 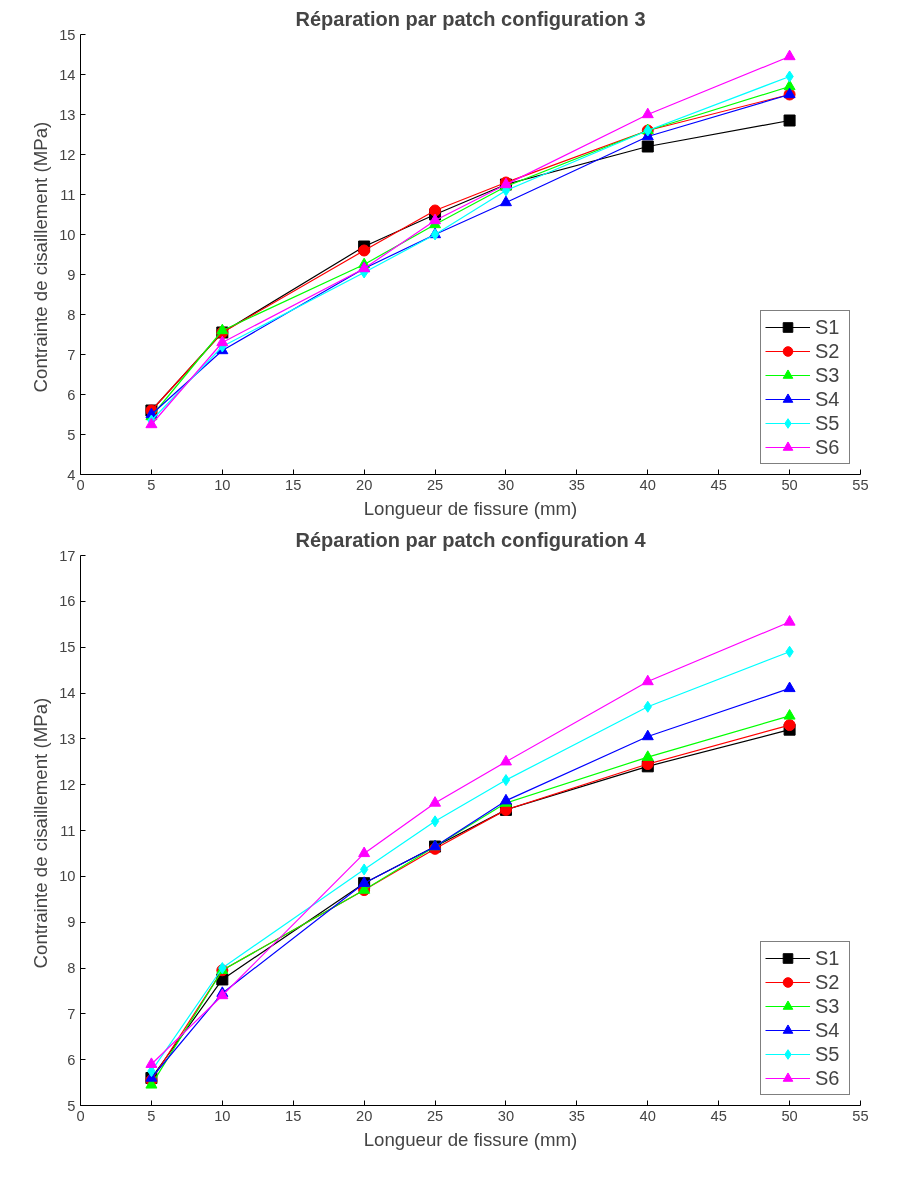 I want to click on y-tick-label: 5, so click(x=71, y=434).